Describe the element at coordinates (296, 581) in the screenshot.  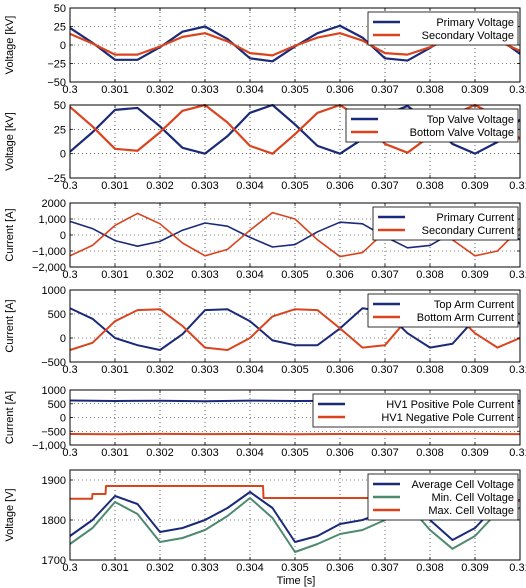
I see `x-axis-label: Time [s]` at that location.